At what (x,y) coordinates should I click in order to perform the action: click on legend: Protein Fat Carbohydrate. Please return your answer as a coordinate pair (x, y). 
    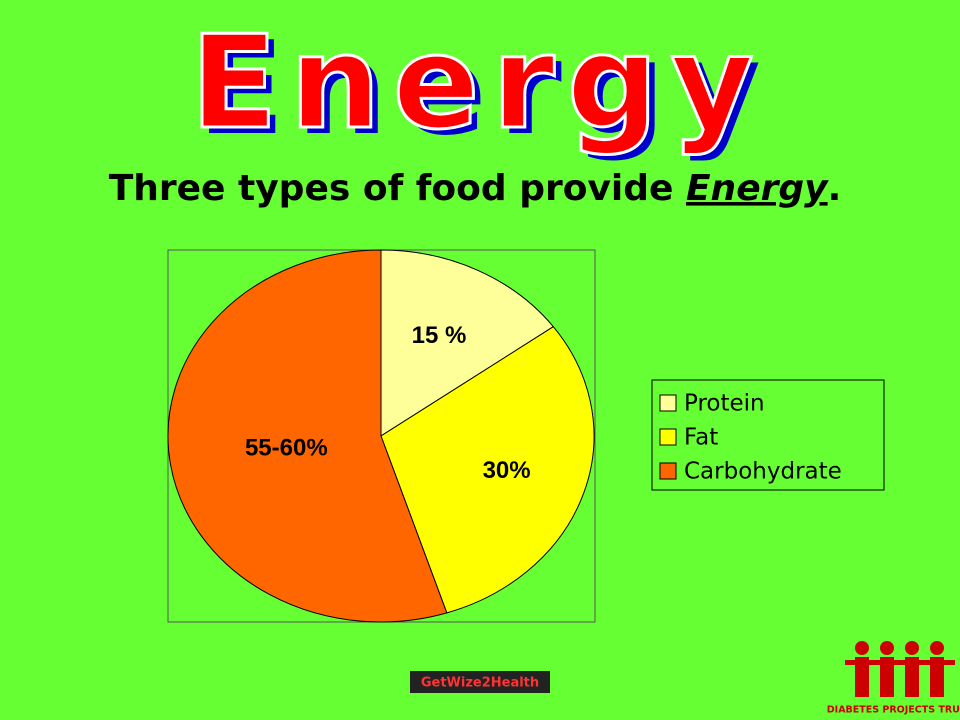
    Looking at the image, I should click on (768, 435).